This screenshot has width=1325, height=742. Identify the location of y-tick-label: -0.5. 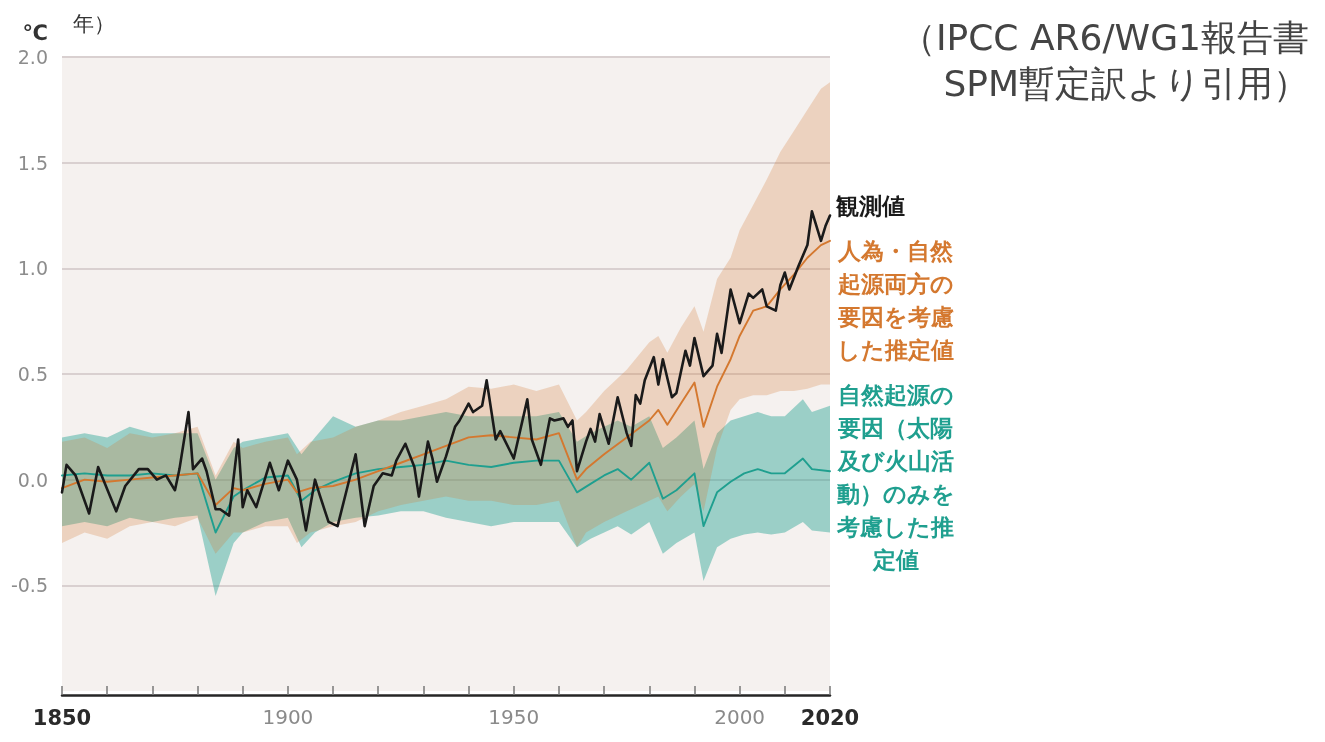
(29, 585).